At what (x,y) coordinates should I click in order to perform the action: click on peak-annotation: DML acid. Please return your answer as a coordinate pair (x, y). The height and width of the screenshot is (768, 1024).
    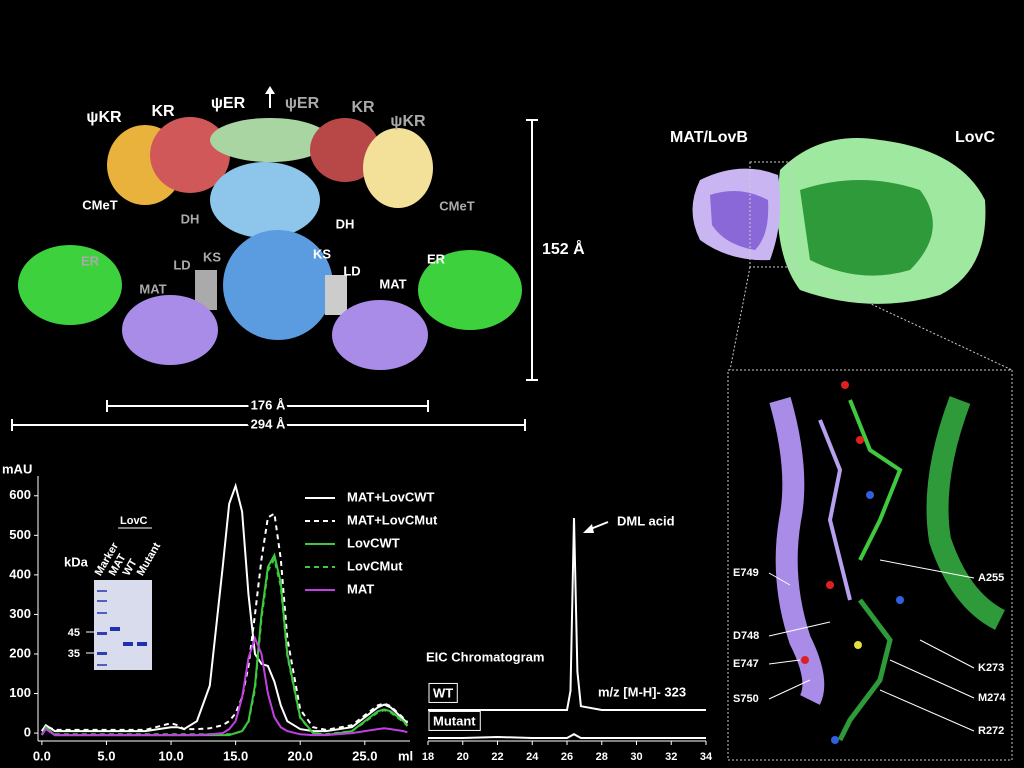
    Looking at the image, I should click on (646, 520).